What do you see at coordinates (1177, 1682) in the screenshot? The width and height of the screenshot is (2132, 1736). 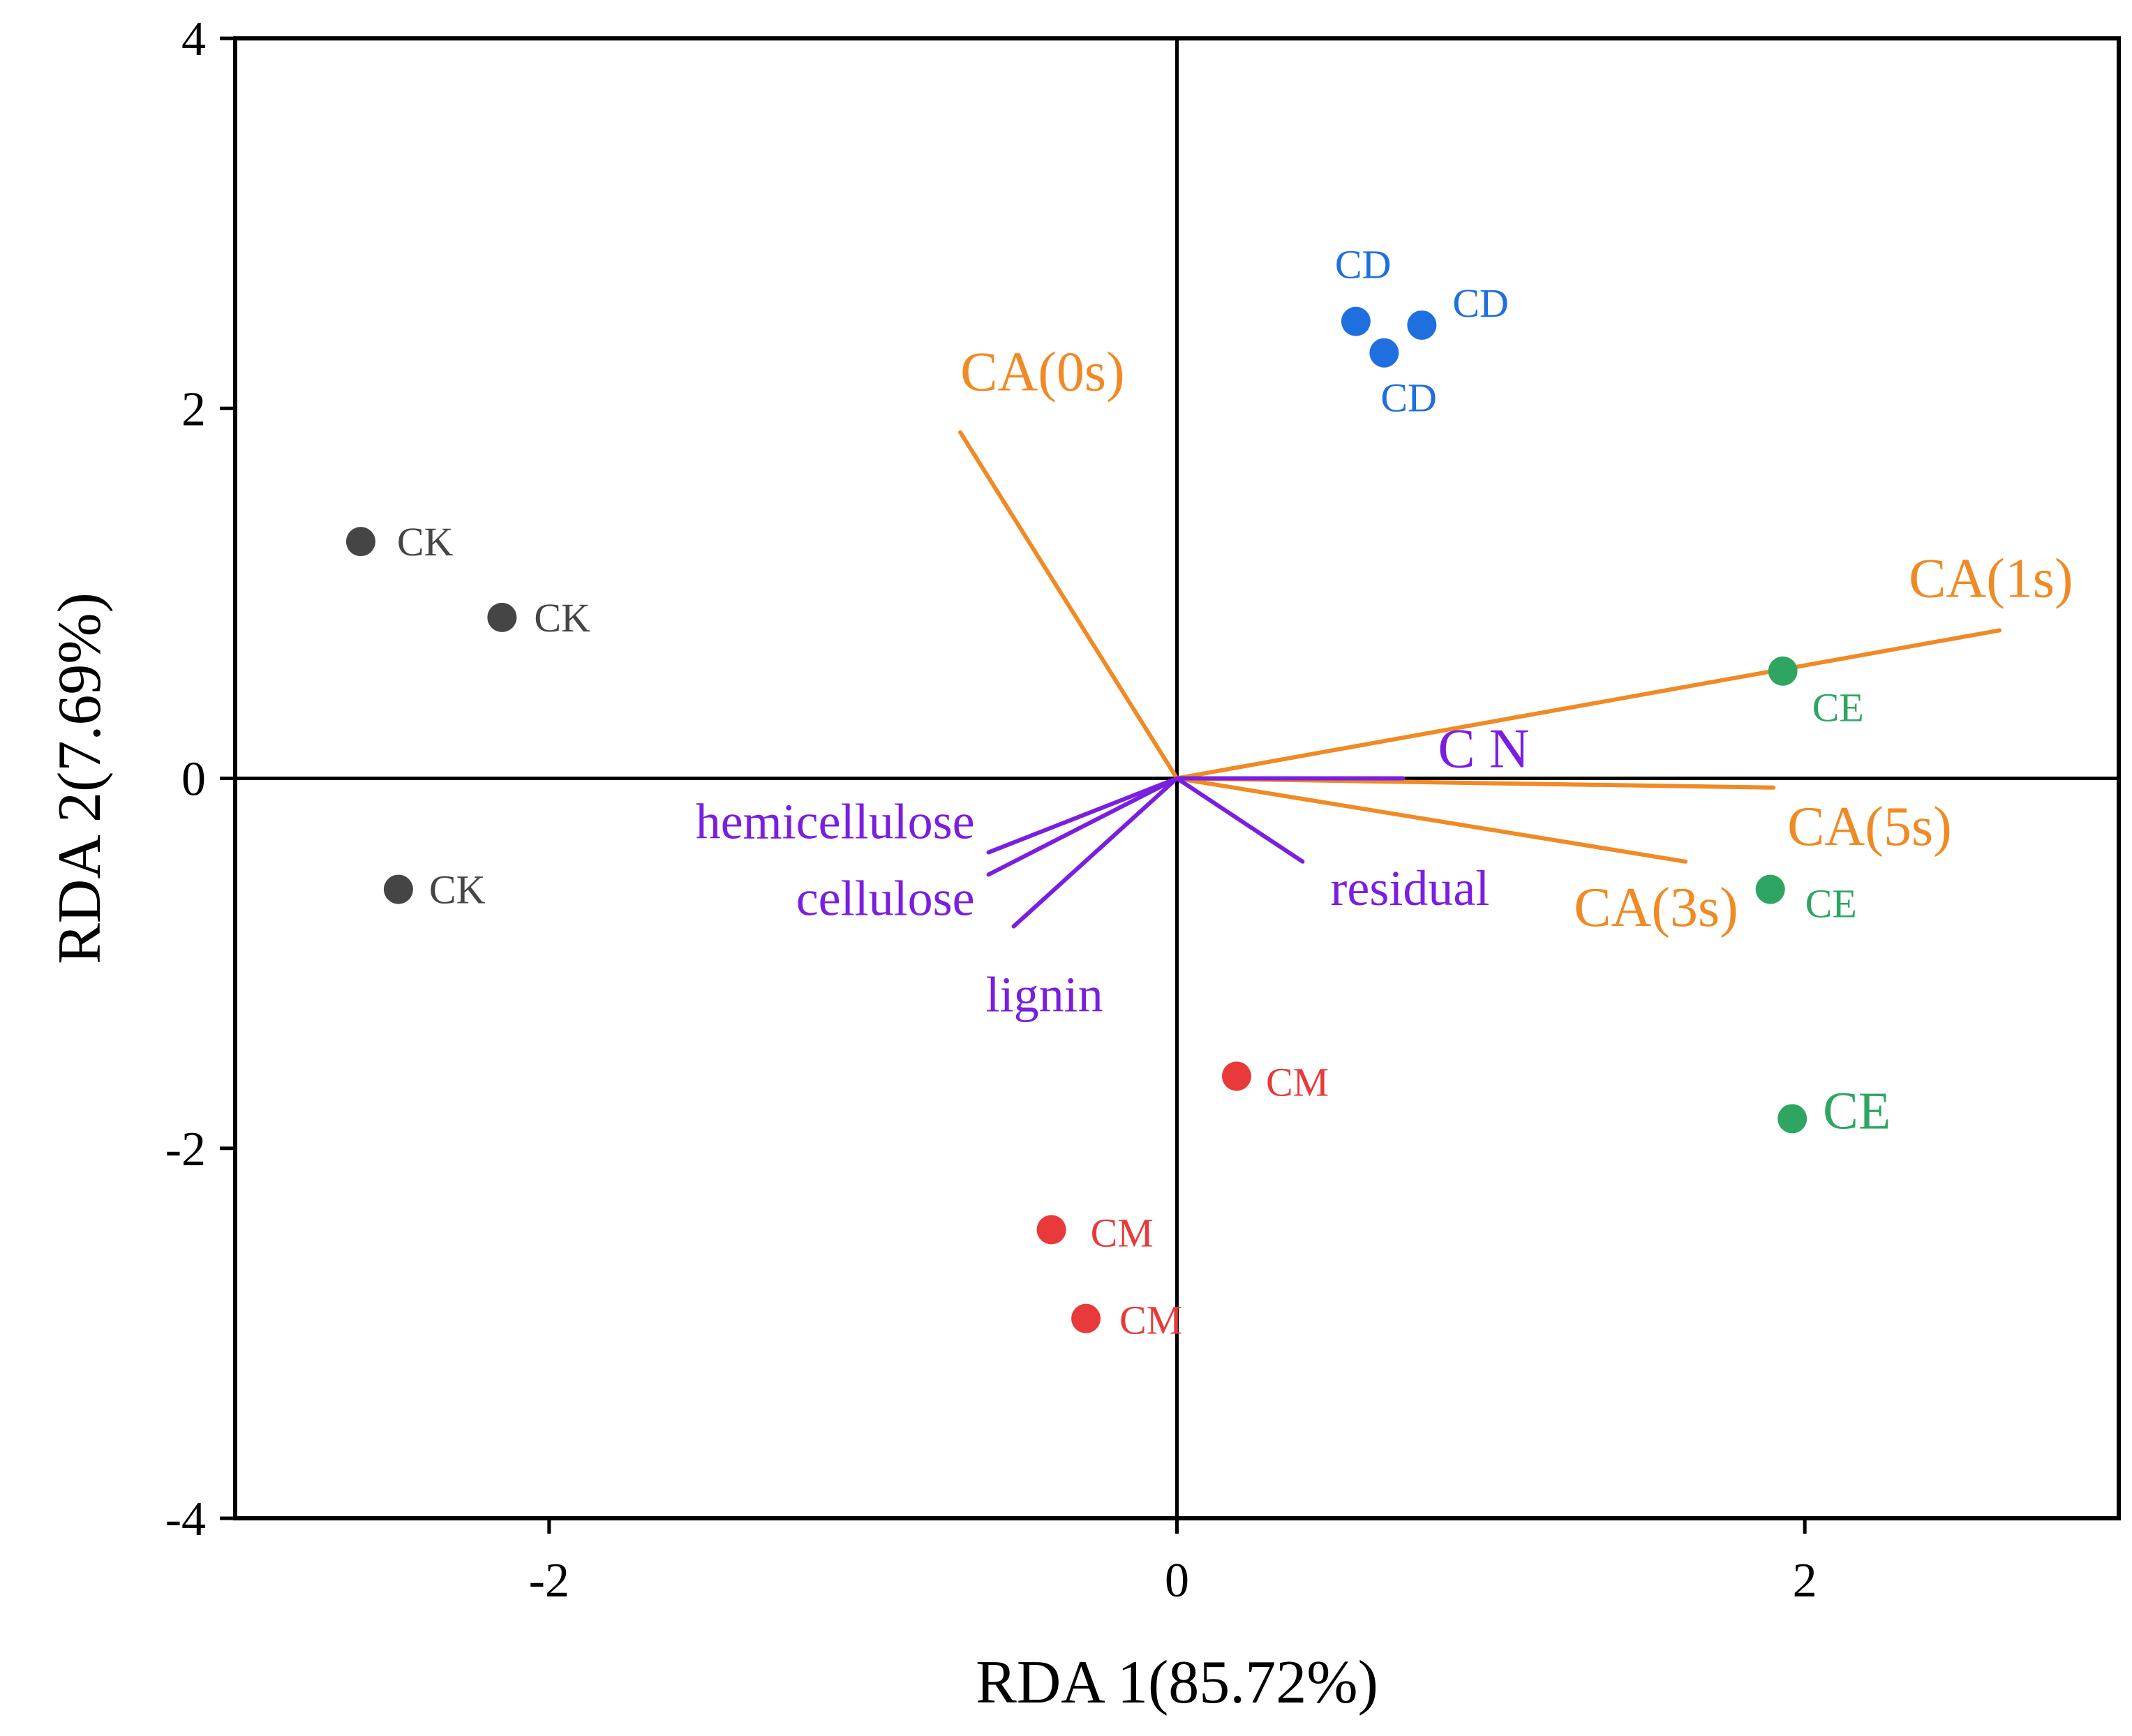 I see `x-axis-title: RDA 1(85.72%)` at bounding box center [1177, 1682].